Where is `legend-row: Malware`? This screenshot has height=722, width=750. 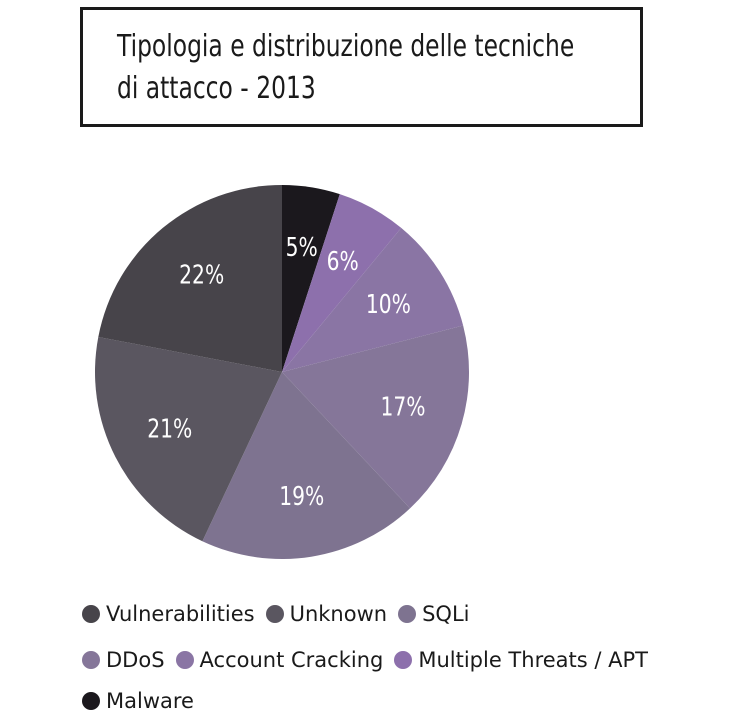
legend-row: Malware is located at coordinates (143, 701).